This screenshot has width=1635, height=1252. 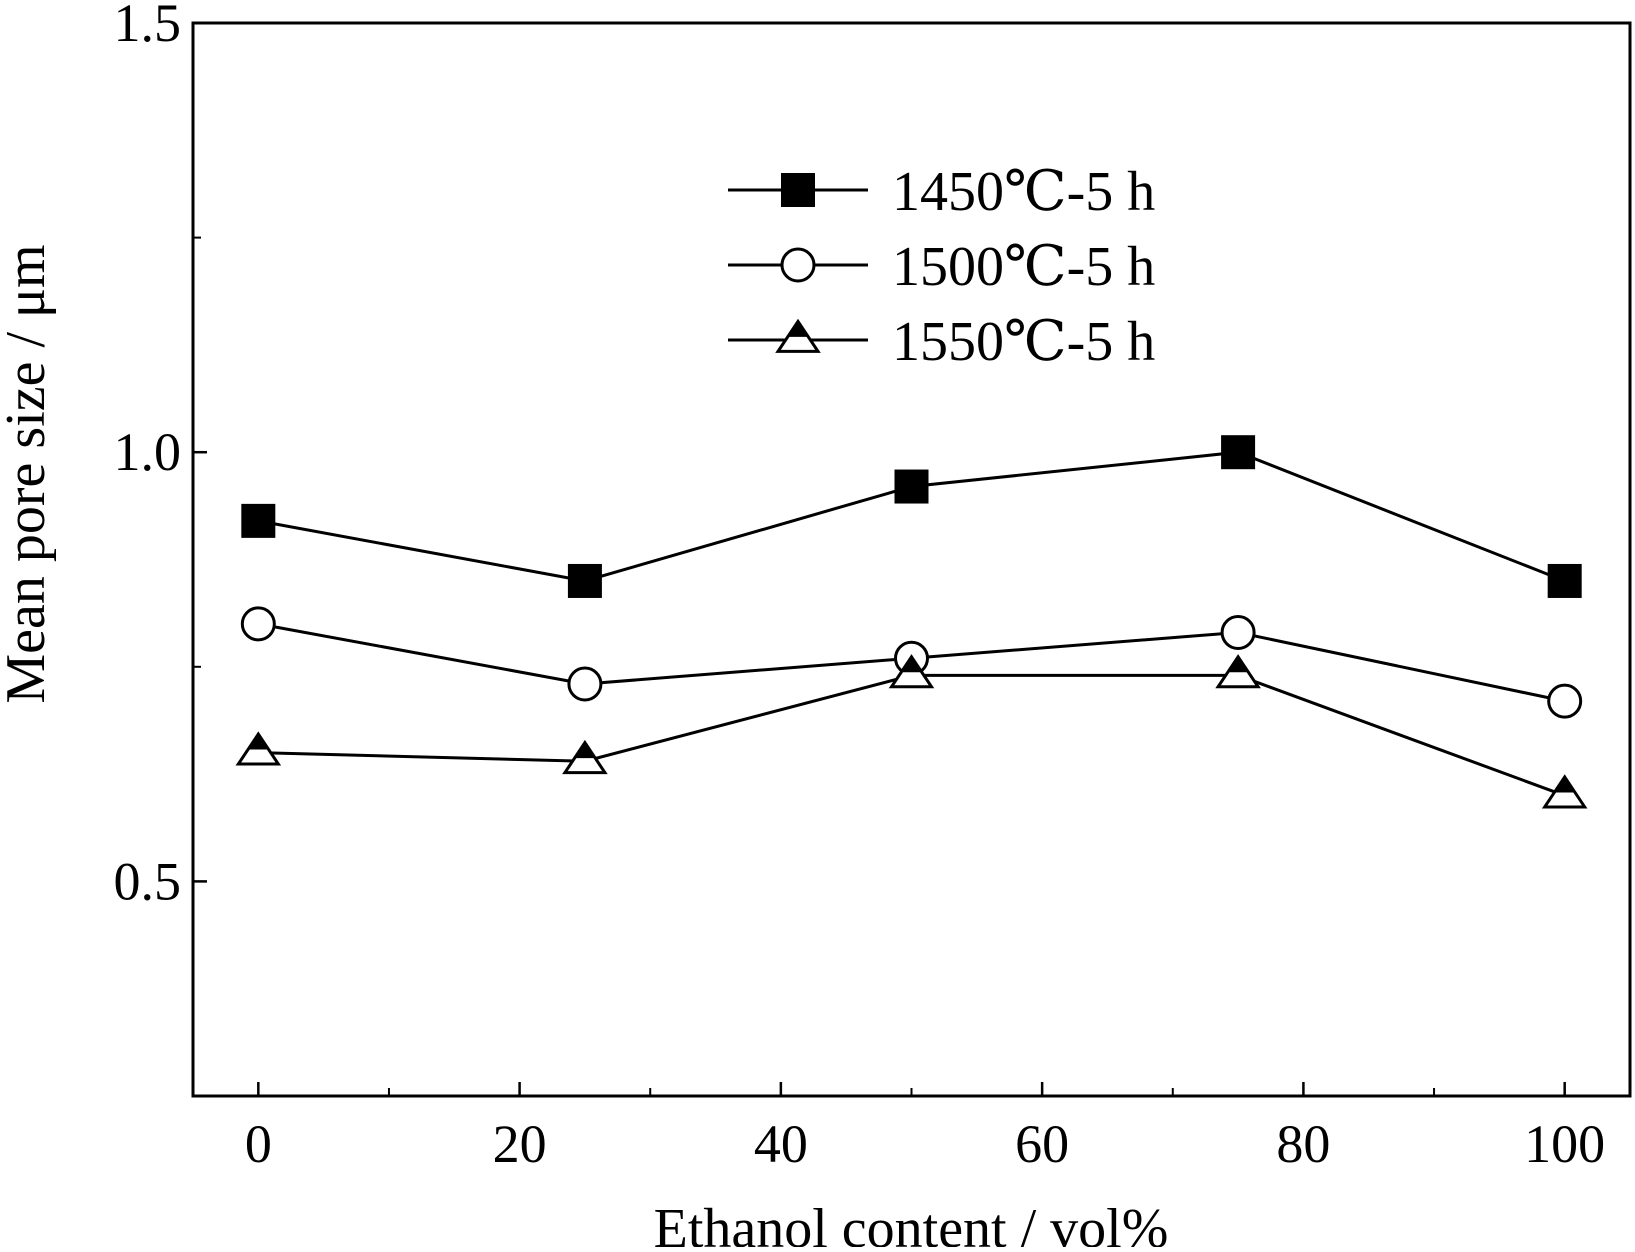 I want to click on x-tick-label: 60, so click(x=1042, y=1144).